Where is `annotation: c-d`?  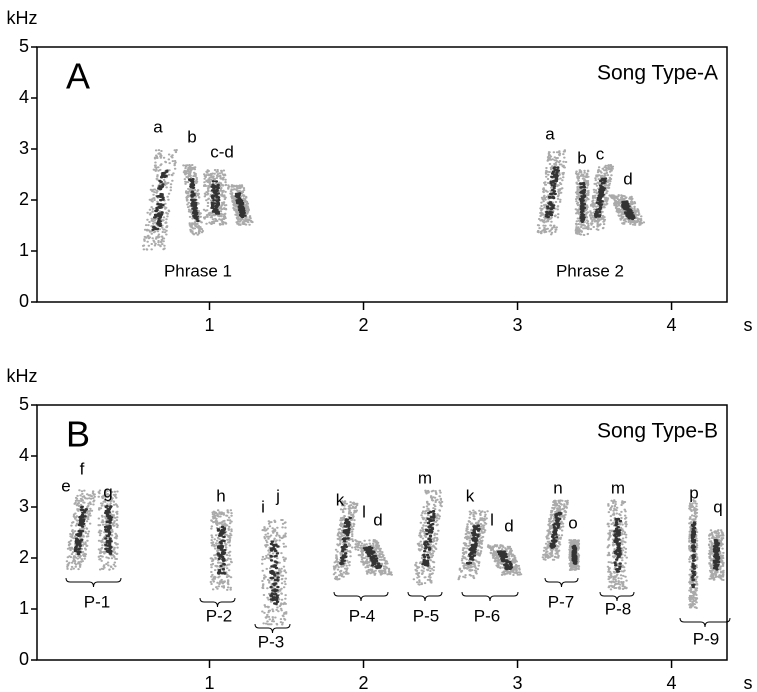 annotation: c-d is located at coordinates (222, 151).